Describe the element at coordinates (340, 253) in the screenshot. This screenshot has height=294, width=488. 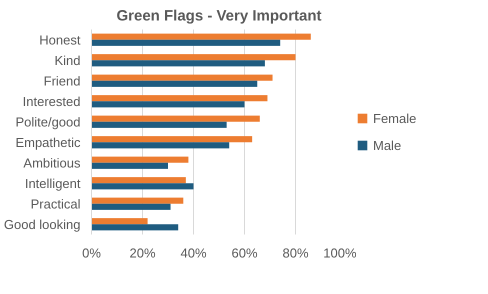
I see `x-tick-label: 100%` at that location.